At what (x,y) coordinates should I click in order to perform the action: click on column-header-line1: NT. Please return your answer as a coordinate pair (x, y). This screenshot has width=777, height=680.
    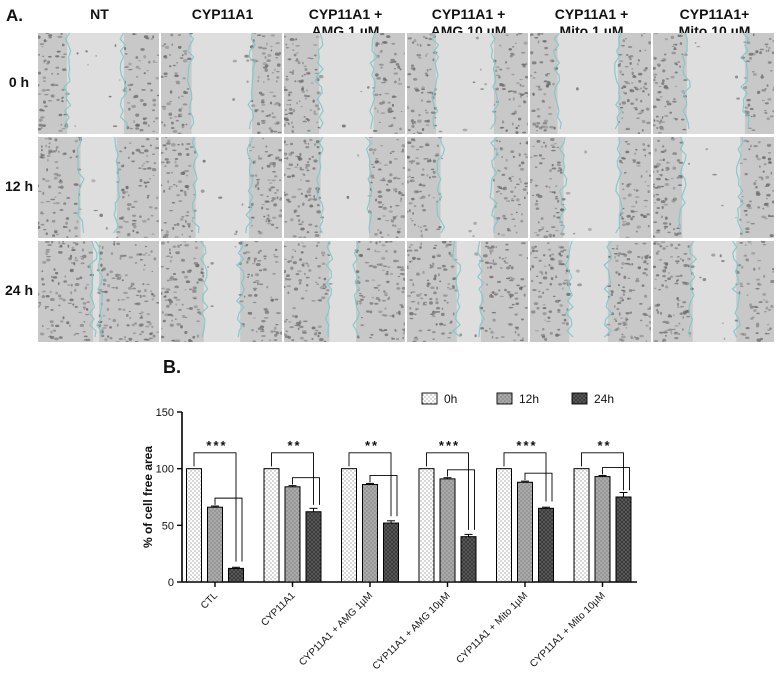
    Looking at the image, I should click on (99, 14).